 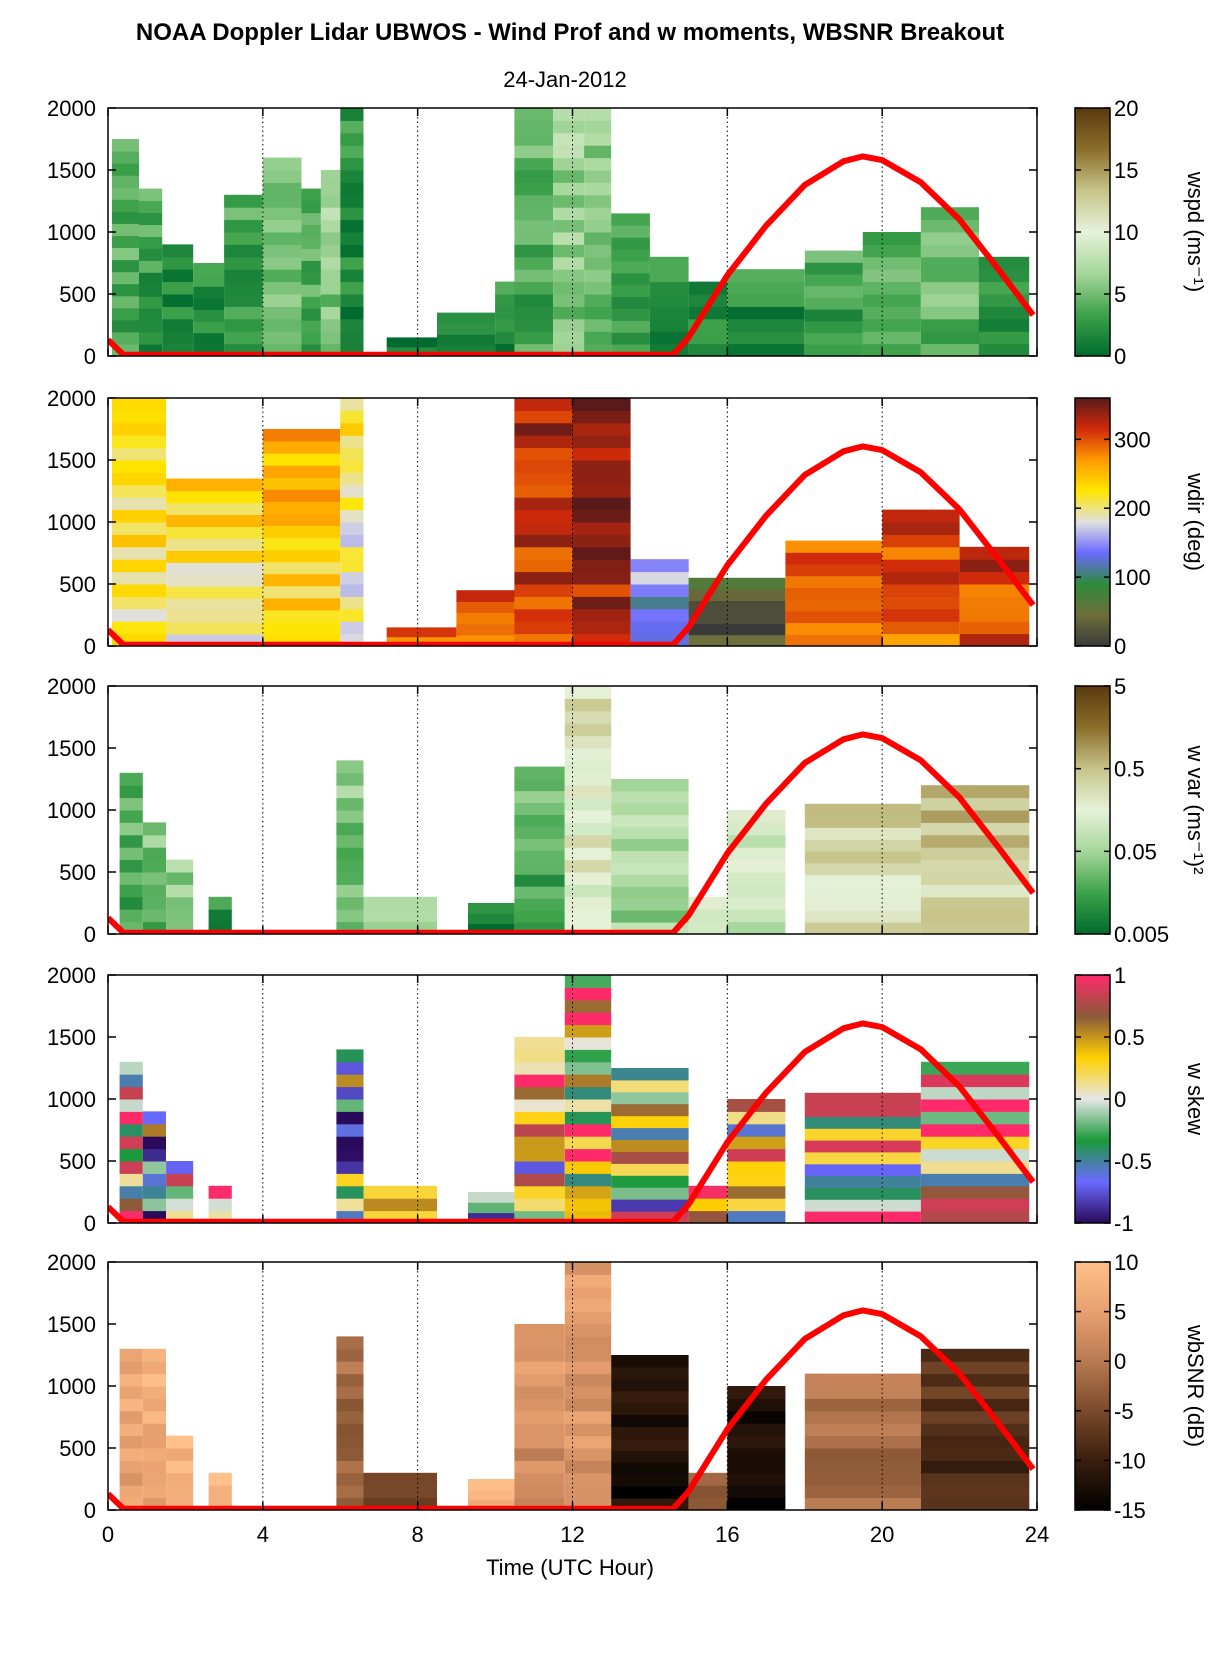 What do you see at coordinates (90, 934) in the screenshot?
I see `y-tick-label: 0` at bounding box center [90, 934].